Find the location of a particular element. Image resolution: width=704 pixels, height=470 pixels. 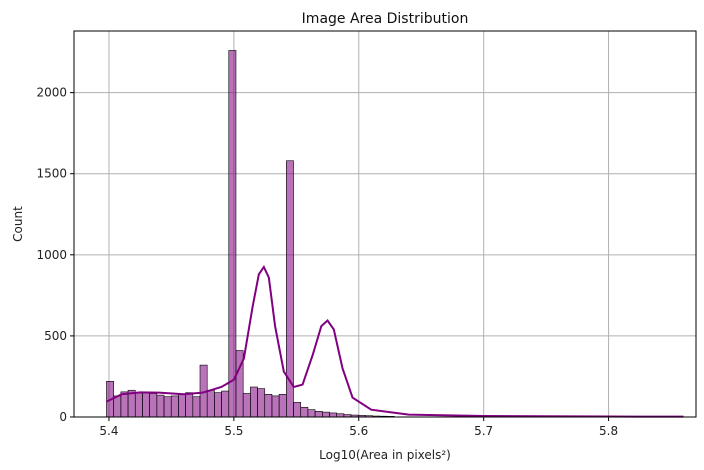

x-axis-label: Log10(Area in pixels²) is located at coordinates (385, 455).